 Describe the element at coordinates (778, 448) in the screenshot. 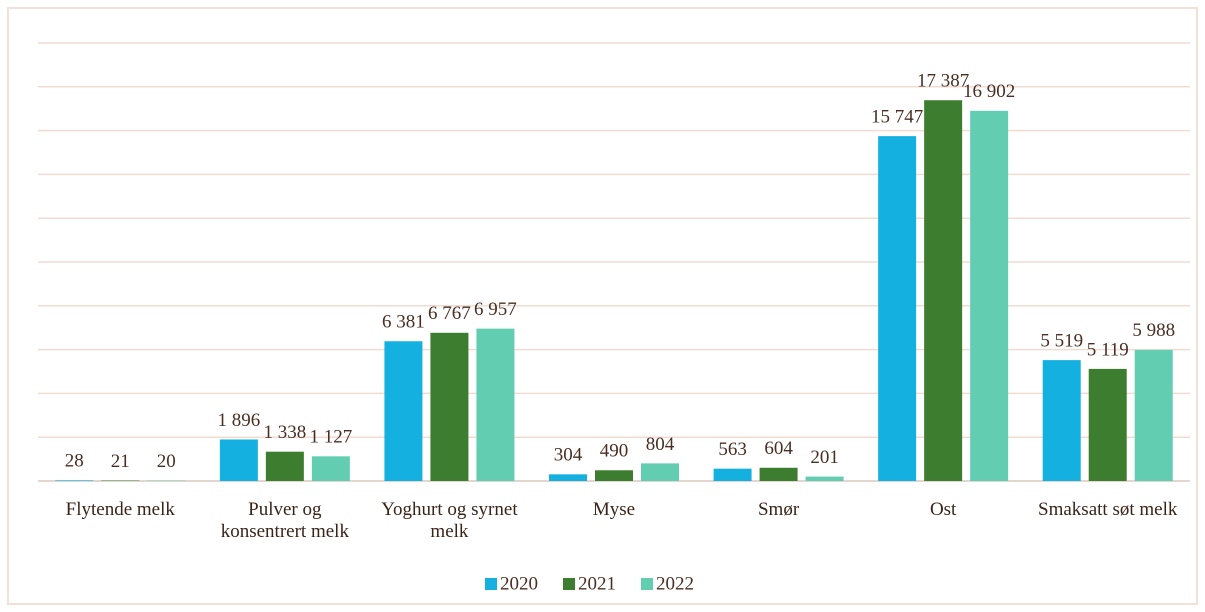

I see `value-label: 604` at that location.